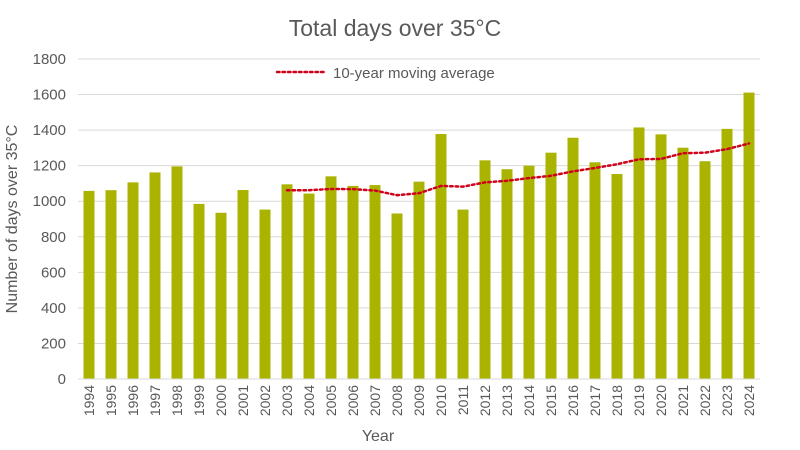  Describe the element at coordinates (133, 400) in the screenshot. I see `x-tick-label: 1996` at that location.